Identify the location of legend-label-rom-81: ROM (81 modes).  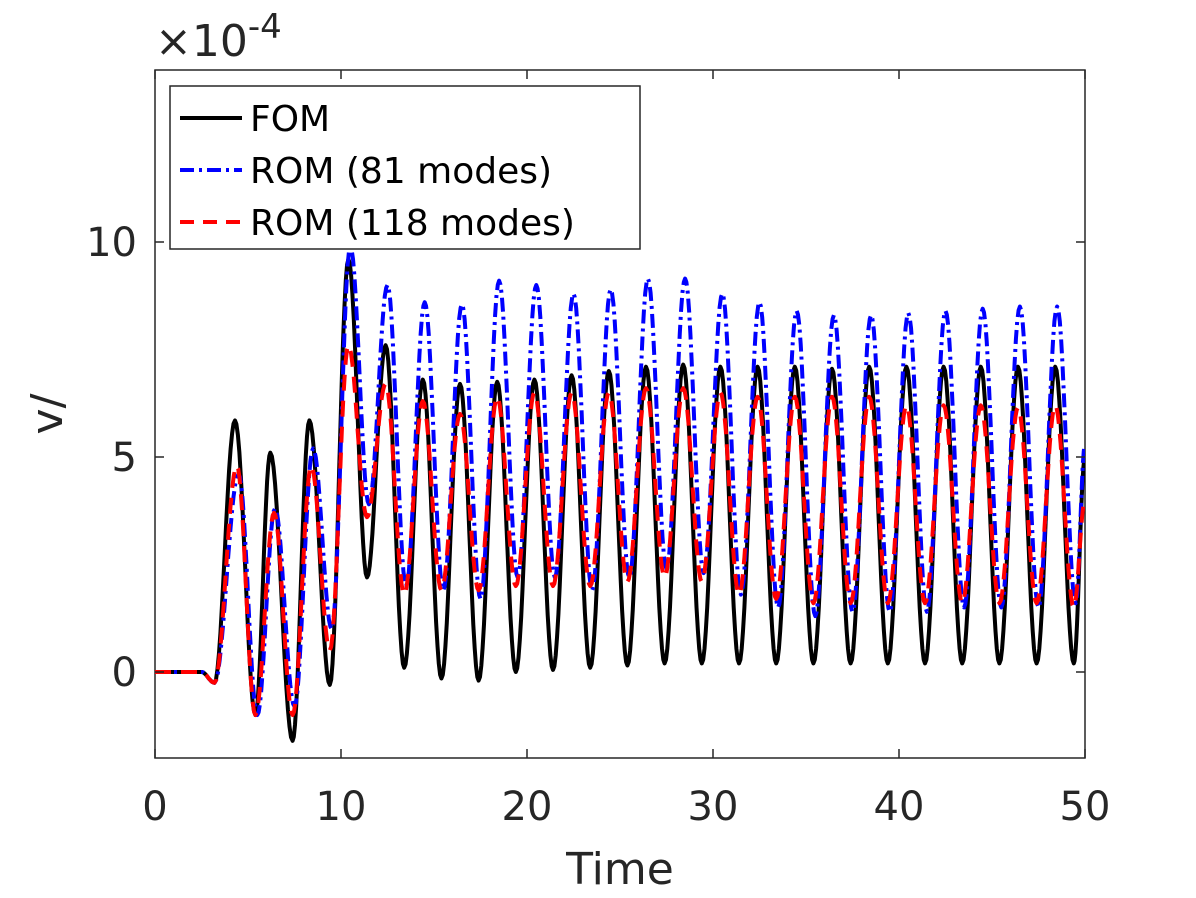
(401, 171).